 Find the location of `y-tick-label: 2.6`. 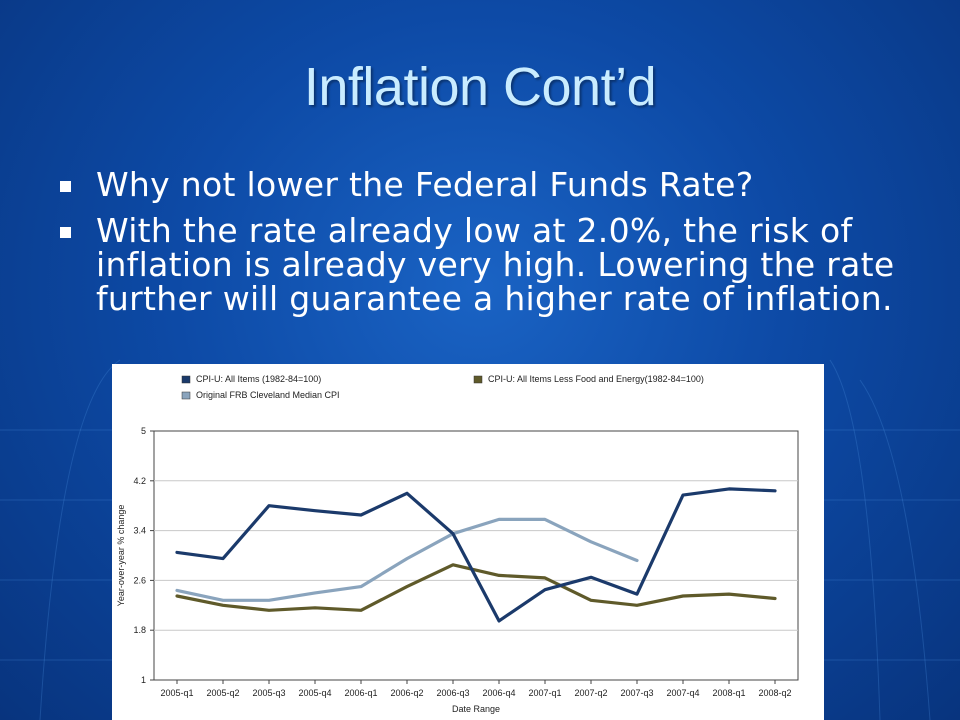

y-tick-label: 2.6 is located at coordinates (139, 580).